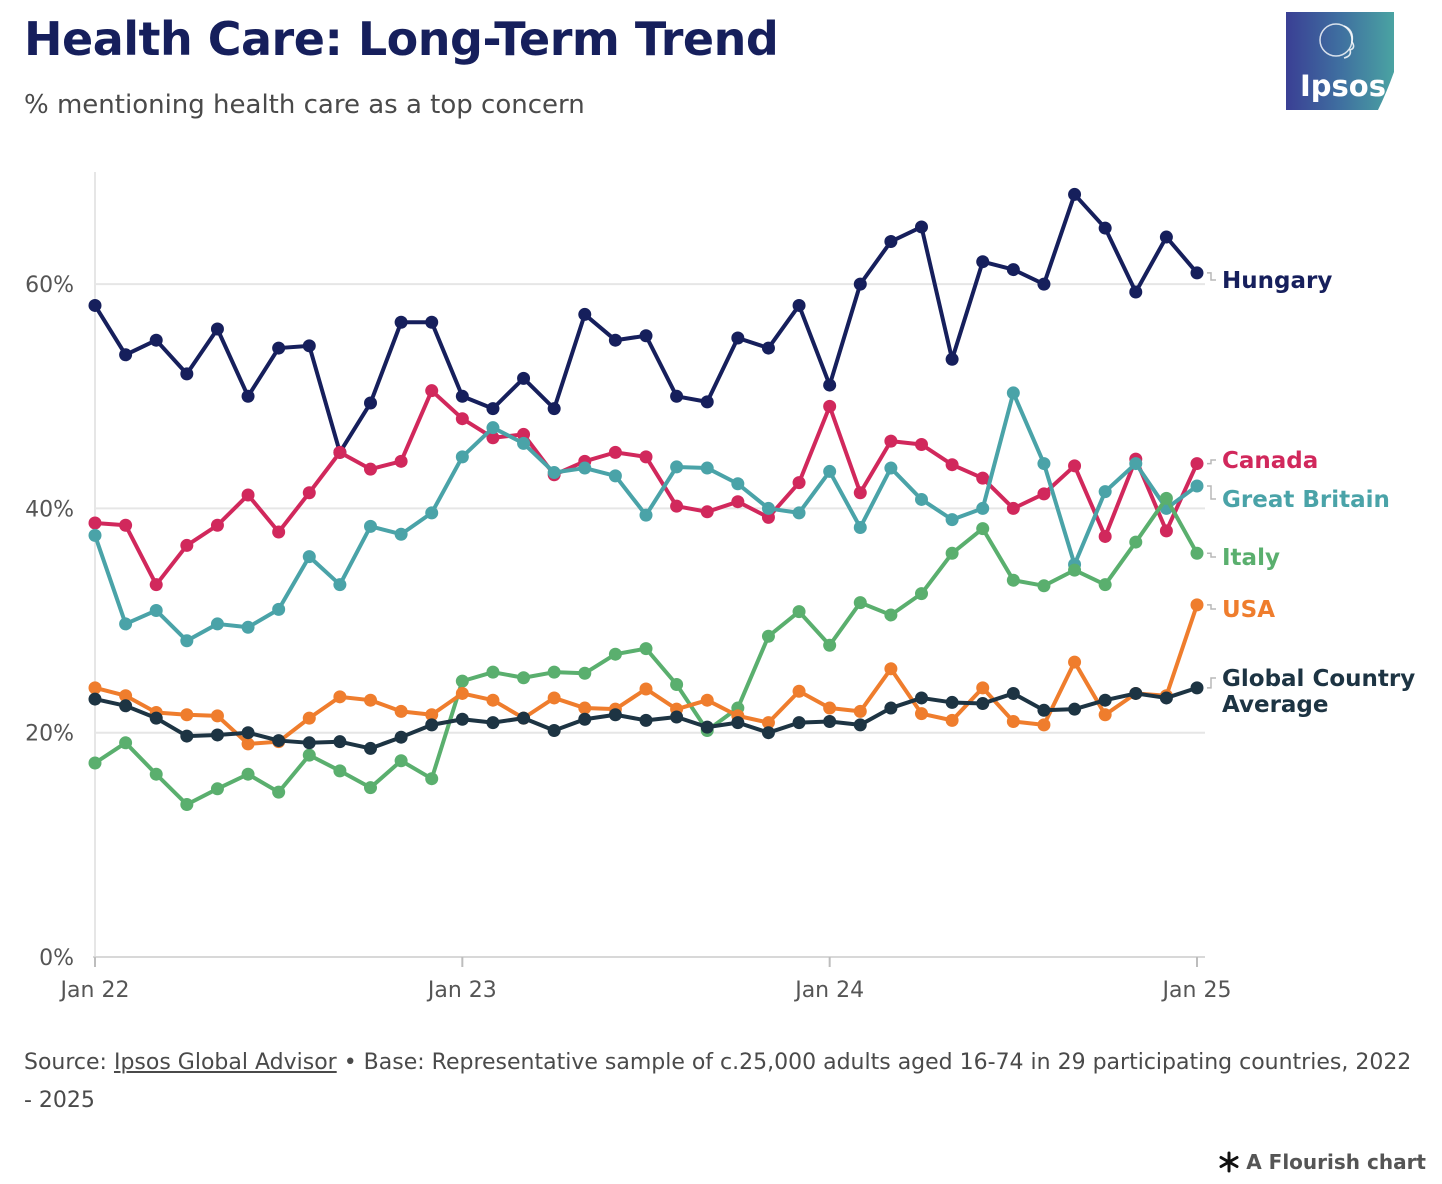  What do you see at coordinates (646, 718) in the screenshot?
I see `series-global-country-average` at bounding box center [646, 718].